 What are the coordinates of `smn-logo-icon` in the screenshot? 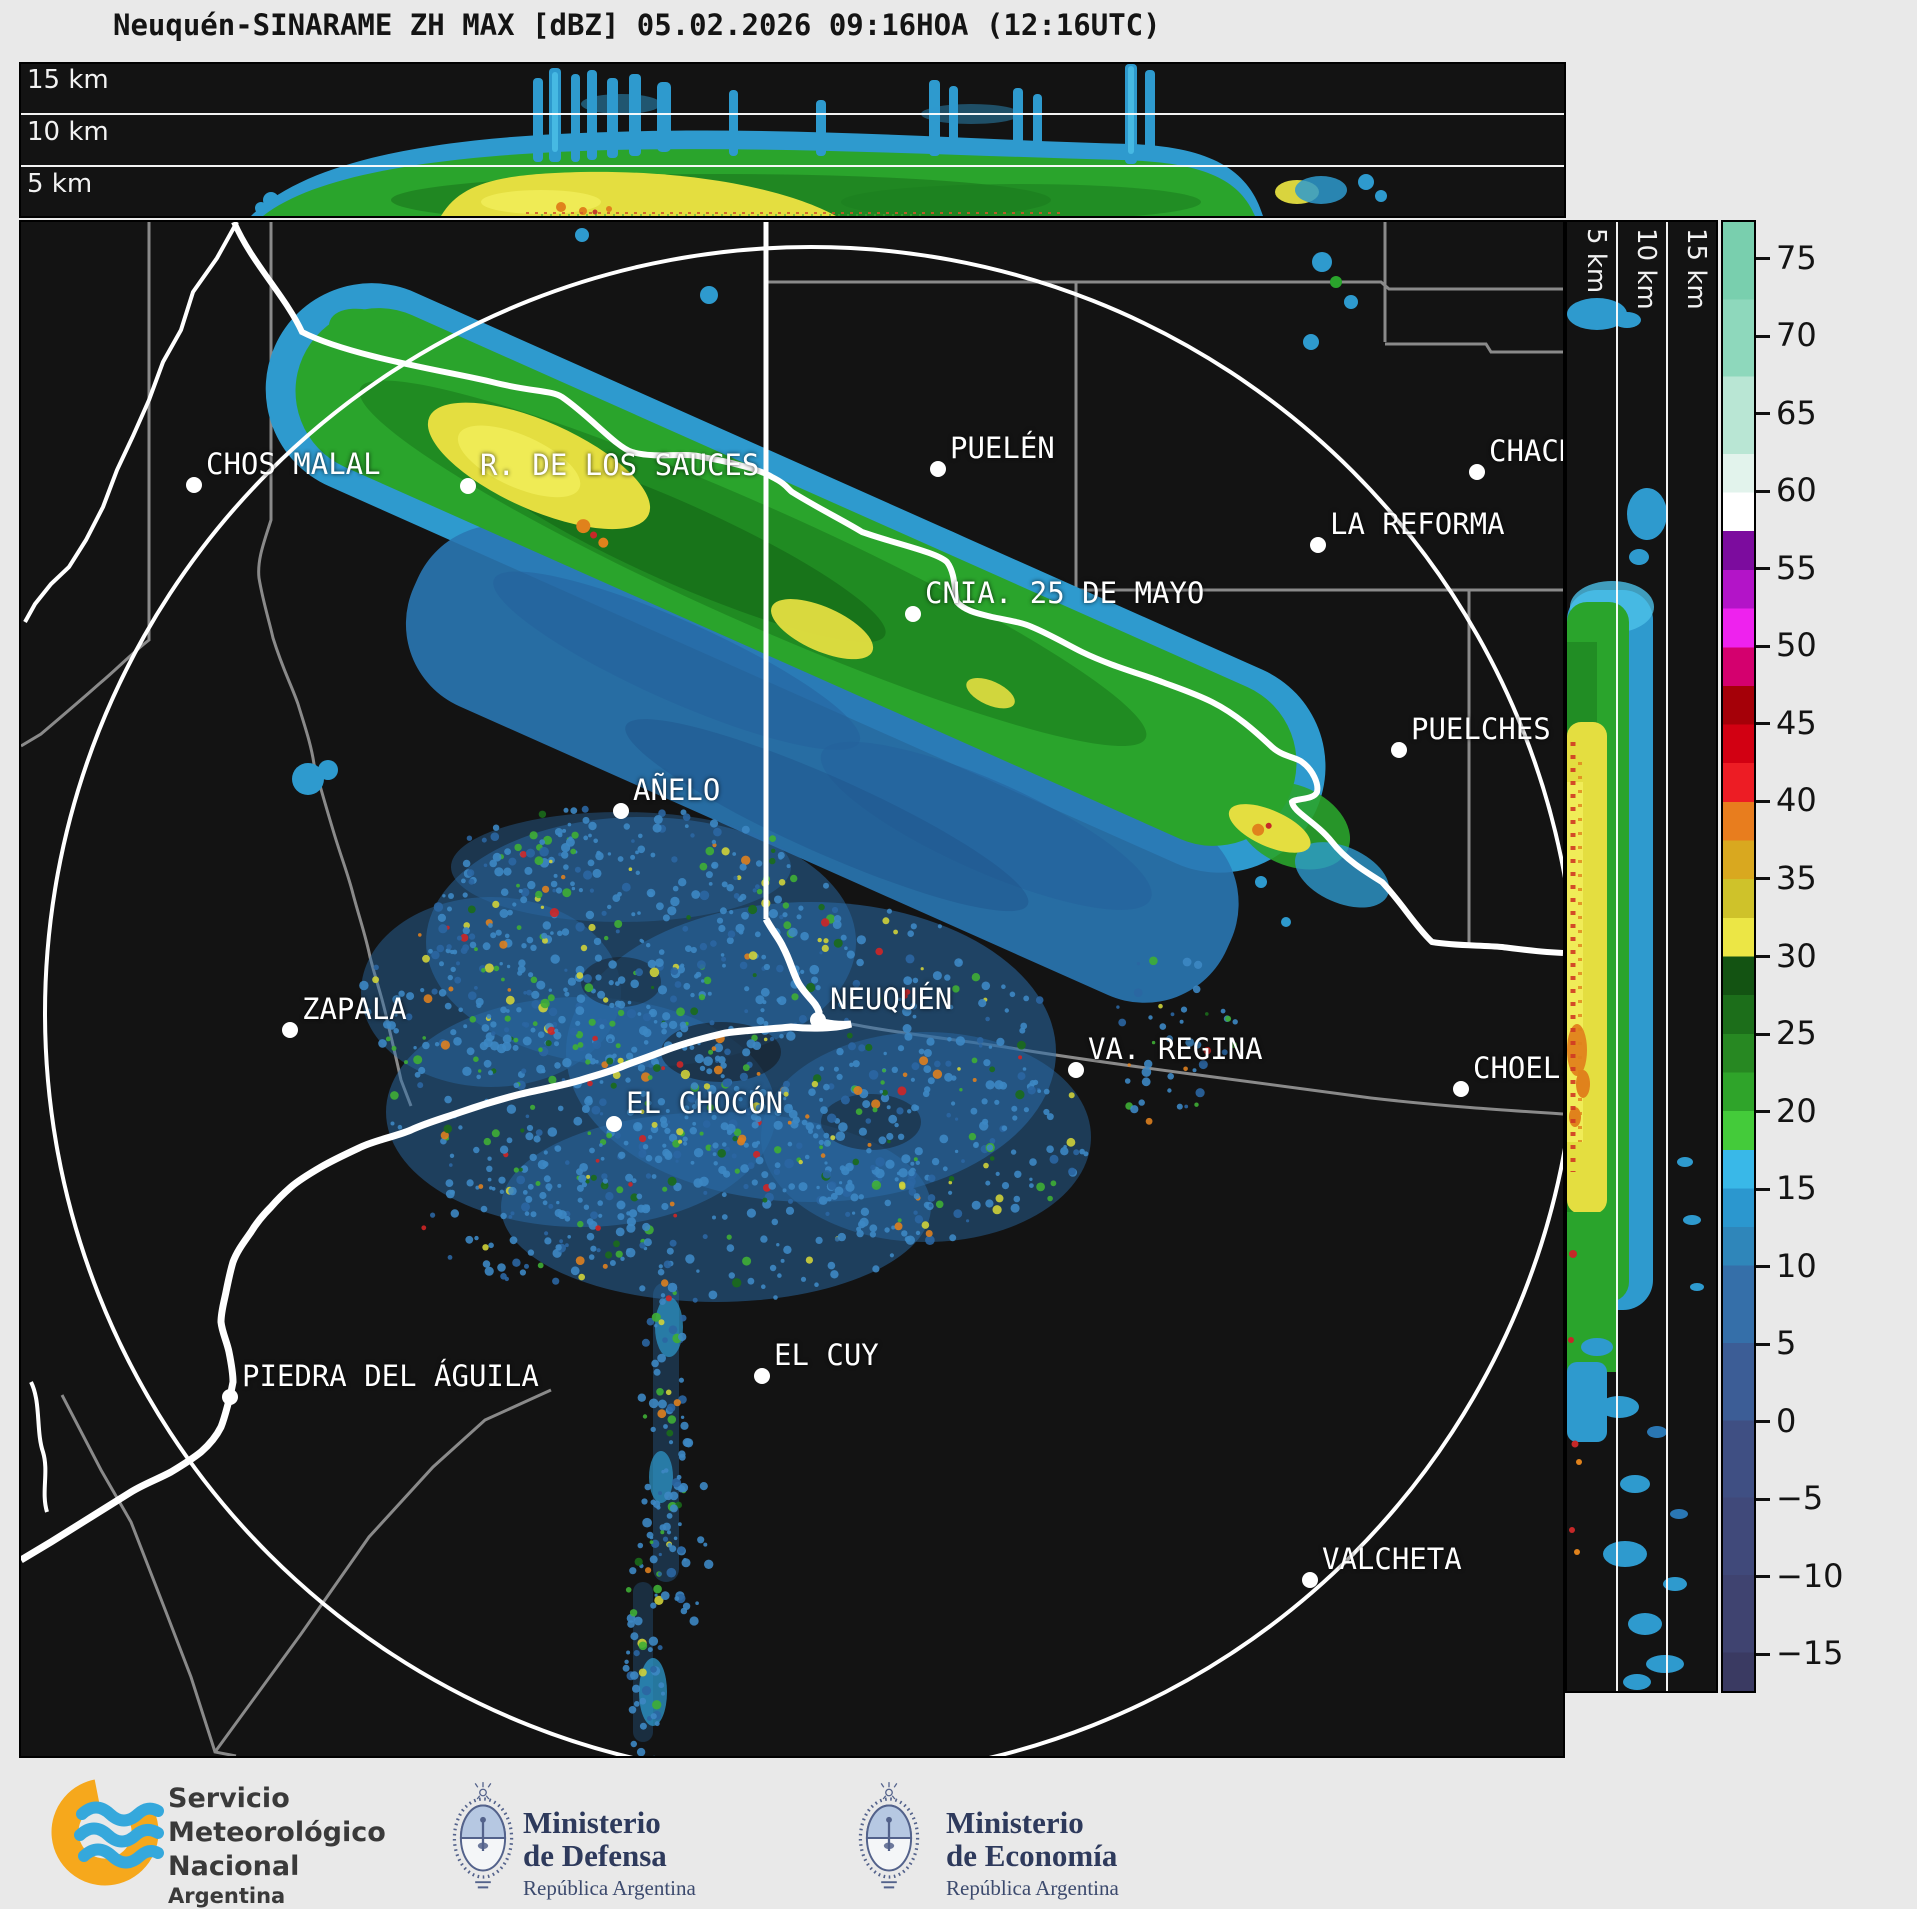 It's located at (107, 1832).